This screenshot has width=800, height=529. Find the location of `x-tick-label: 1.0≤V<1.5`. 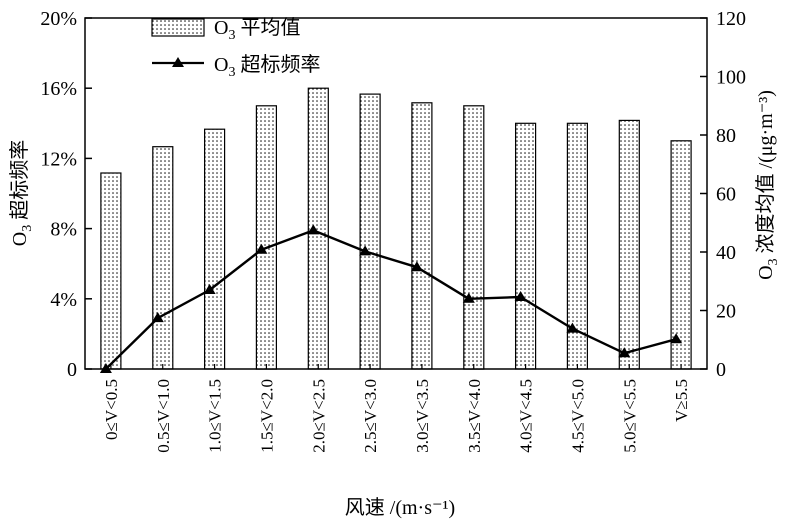

x-tick-label: 1.0≤V<1.5 is located at coordinates (215, 416).